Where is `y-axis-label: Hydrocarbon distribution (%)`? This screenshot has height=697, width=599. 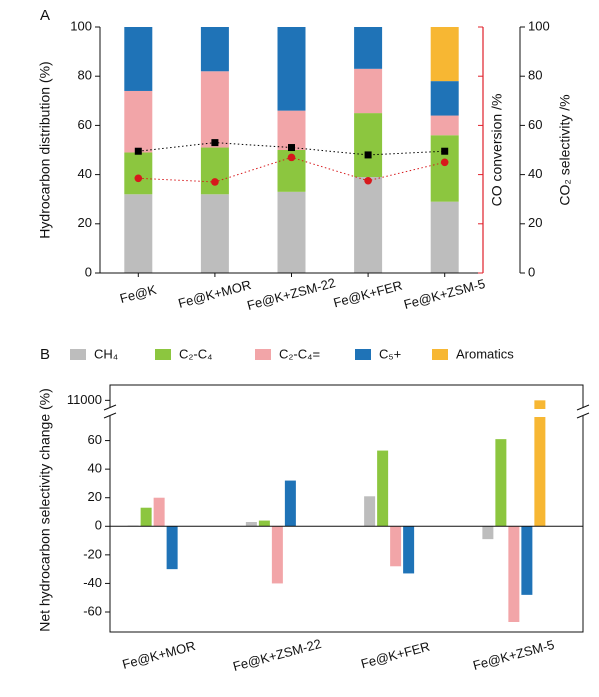
y-axis-label: Hydrocarbon distribution (%) is located at coordinates (45, 149).